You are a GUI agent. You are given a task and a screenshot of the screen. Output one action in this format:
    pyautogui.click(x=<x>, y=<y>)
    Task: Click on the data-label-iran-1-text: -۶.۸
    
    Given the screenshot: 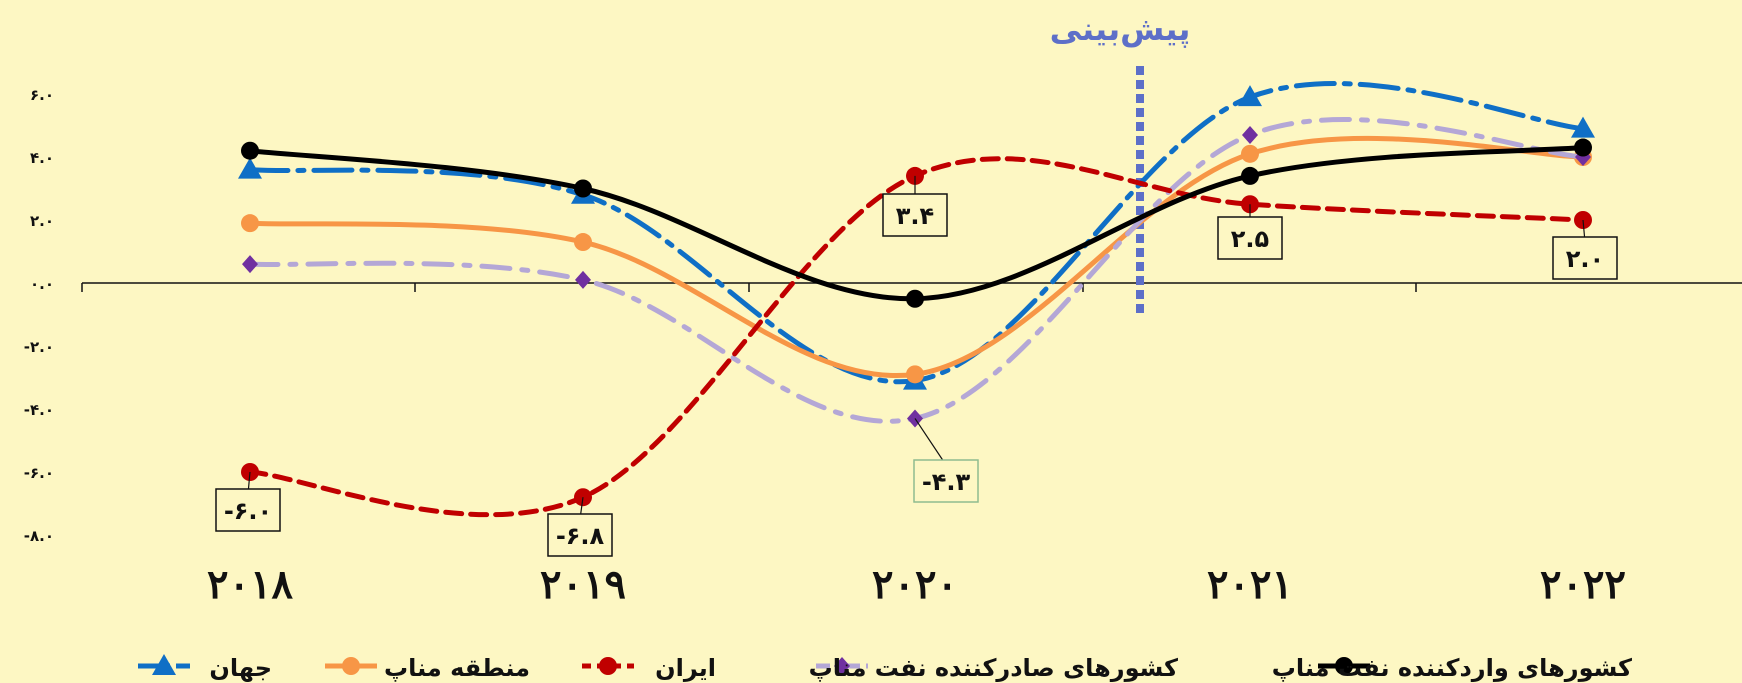 What is the action you would take?
    pyautogui.click(x=580, y=536)
    